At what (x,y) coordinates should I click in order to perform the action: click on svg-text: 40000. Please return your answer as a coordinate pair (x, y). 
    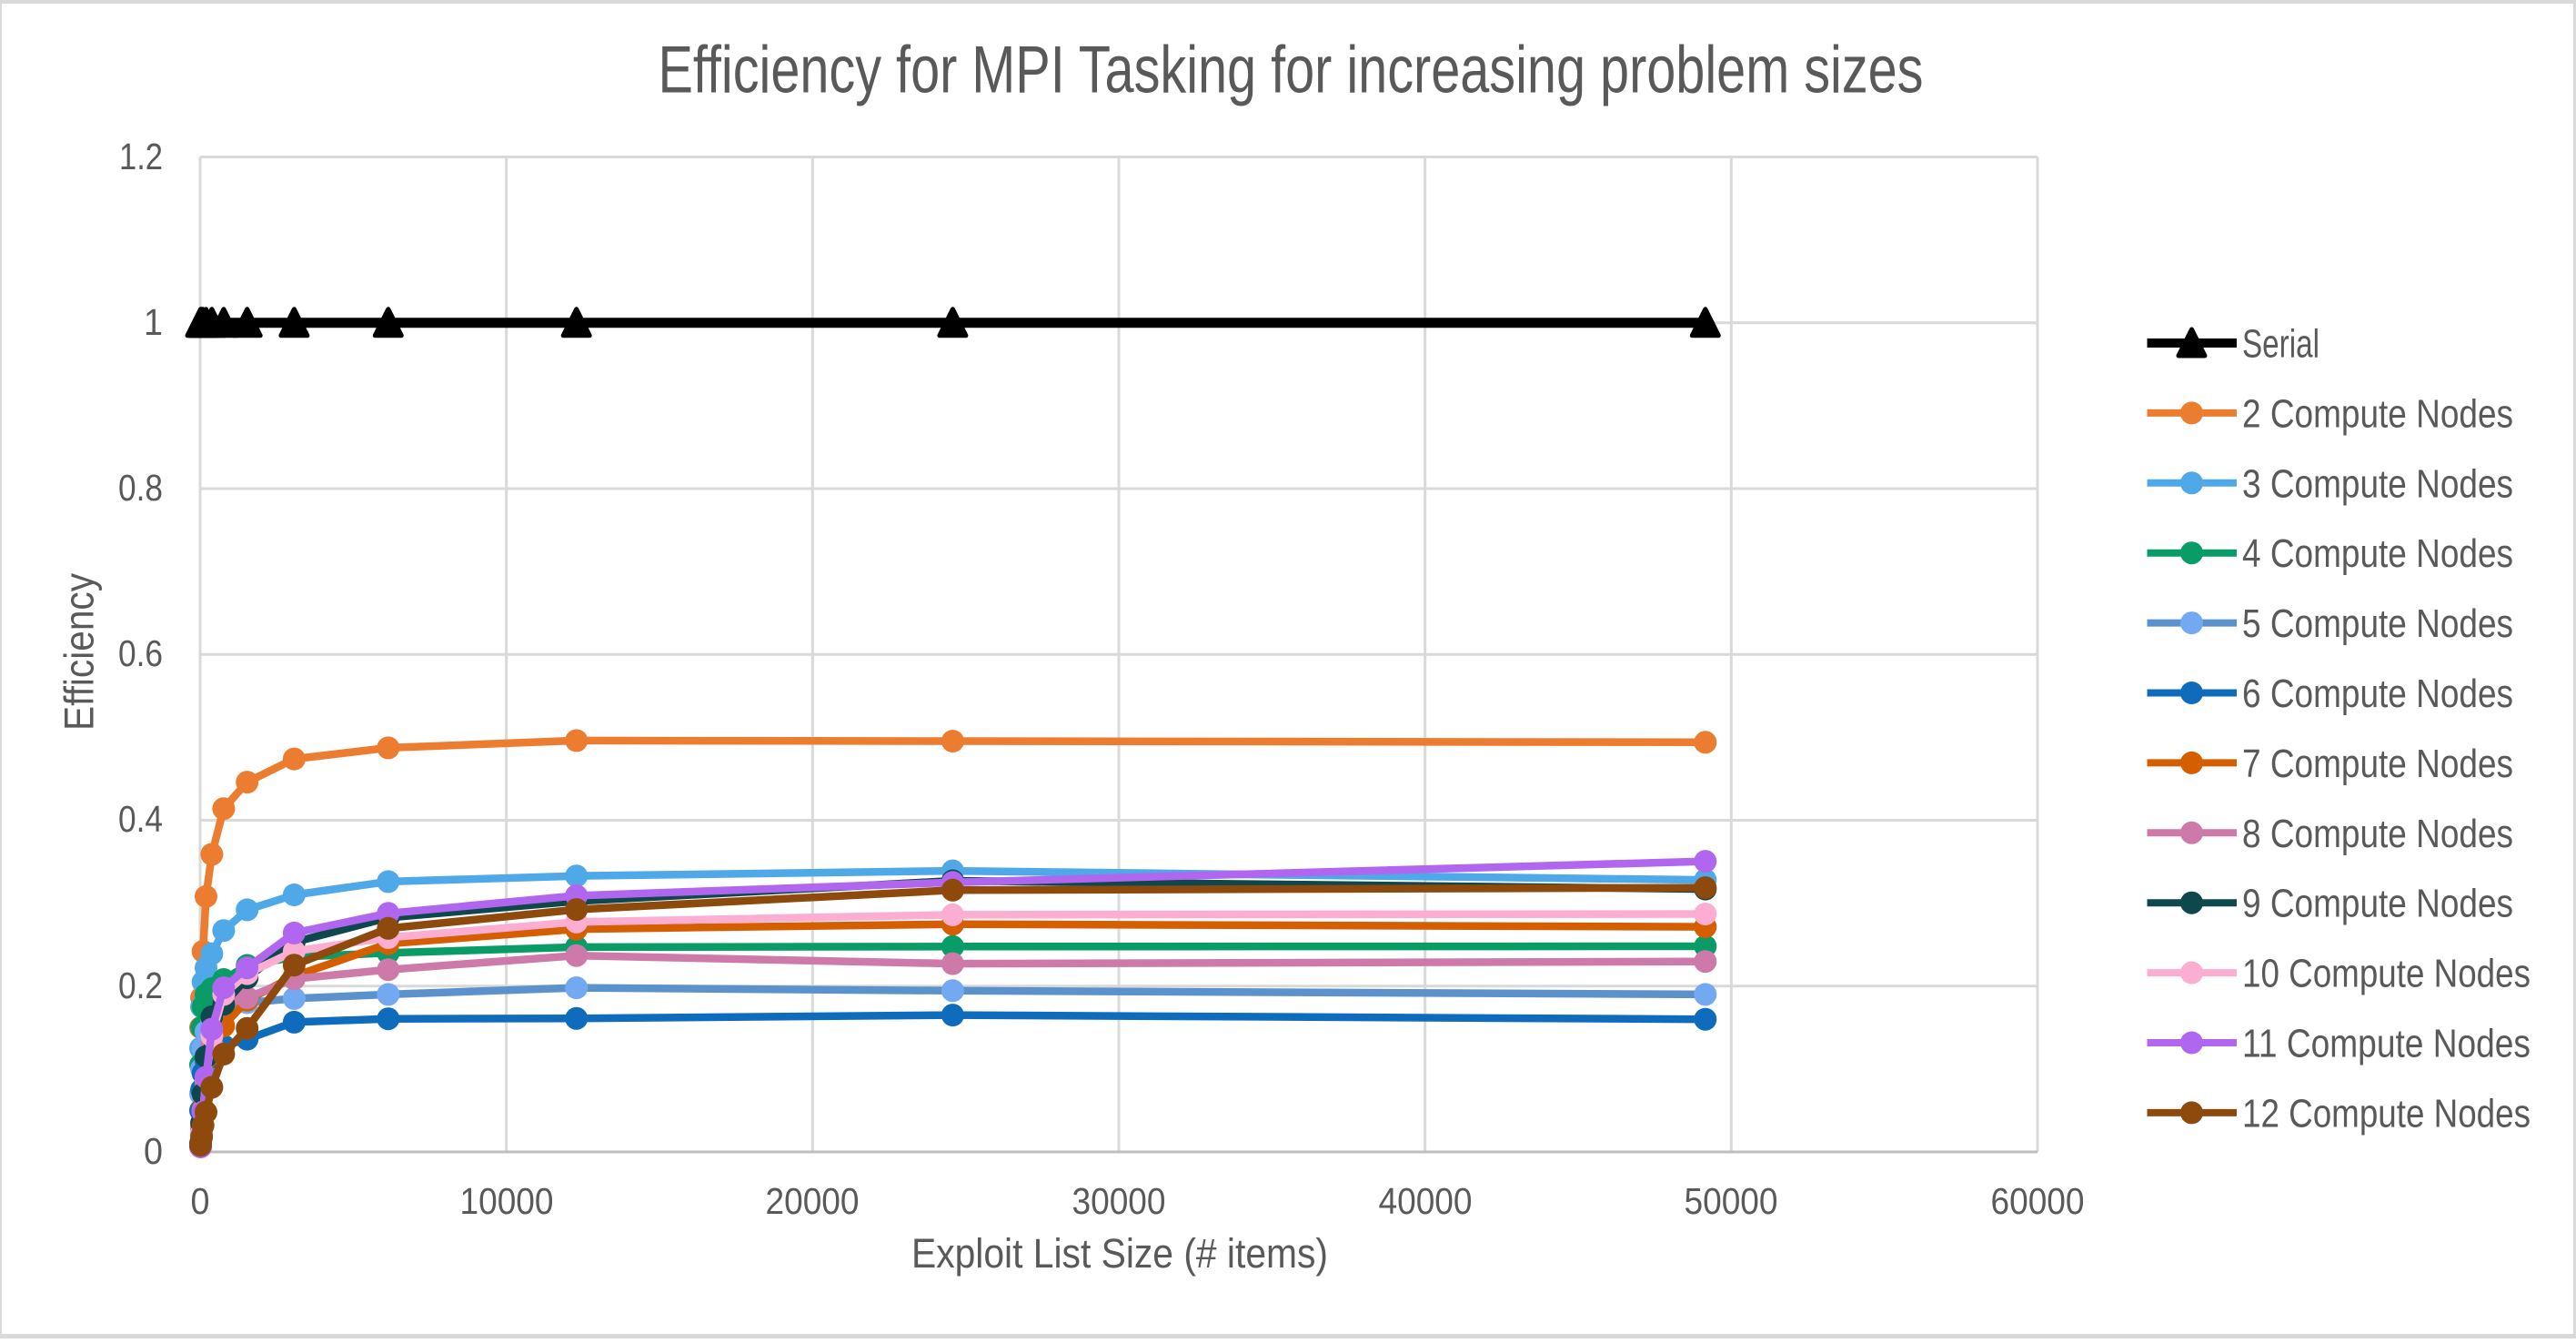
    Looking at the image, I should click on (1426, 1201).